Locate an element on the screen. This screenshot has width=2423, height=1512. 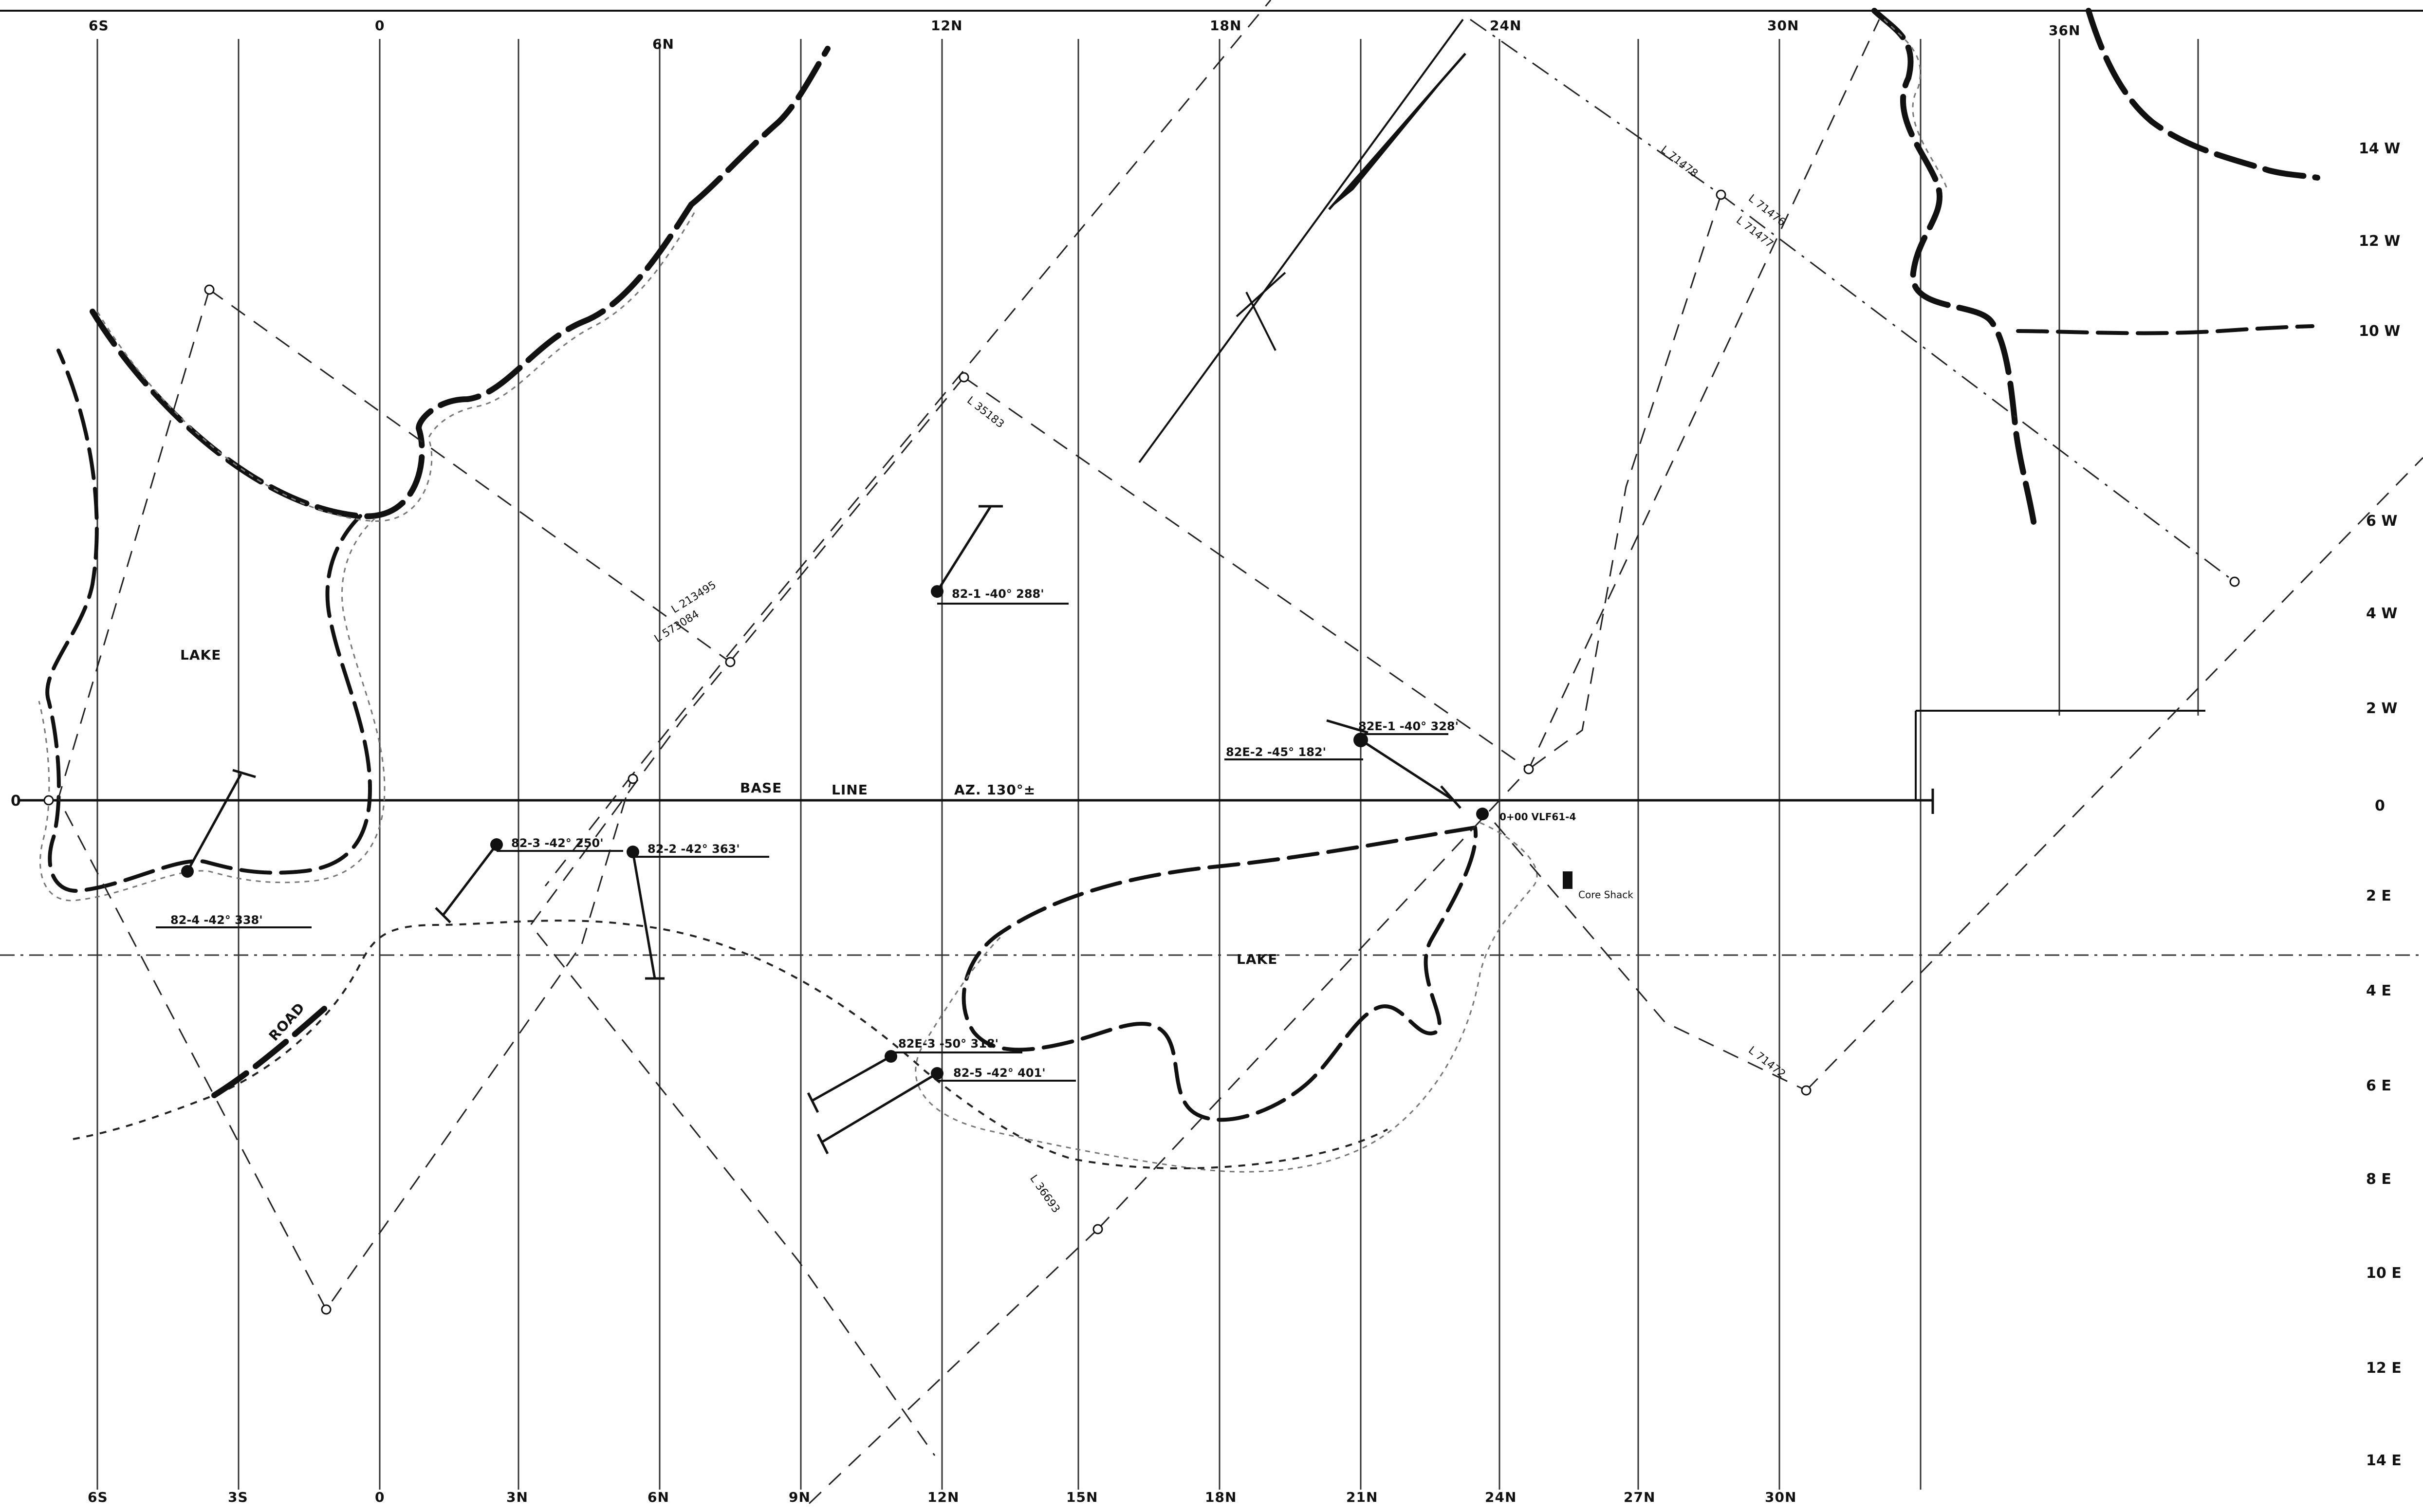
right-label: 4 W is located at coordinates (2381, 613).